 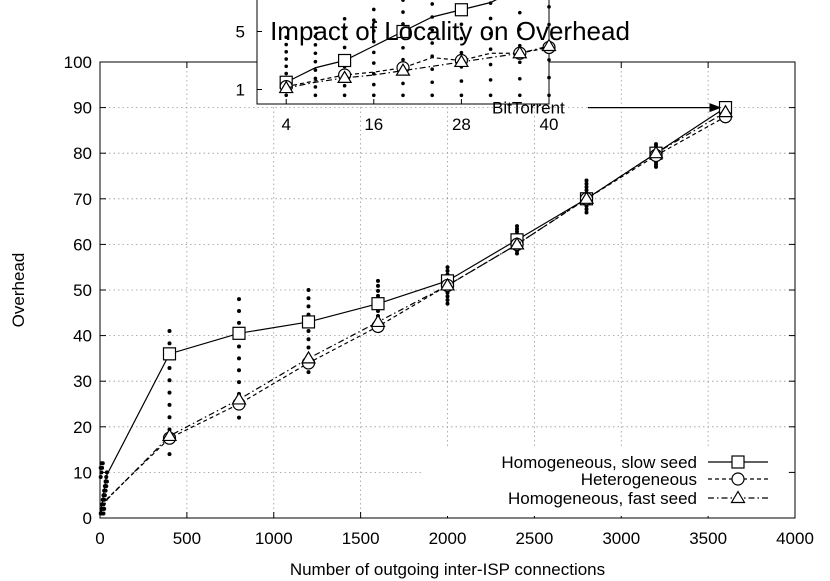 What do you see at coordinates (461, 124) in the screenshot?
I see `inset-x-tick-label: 28` at bounding box center [461, 124].